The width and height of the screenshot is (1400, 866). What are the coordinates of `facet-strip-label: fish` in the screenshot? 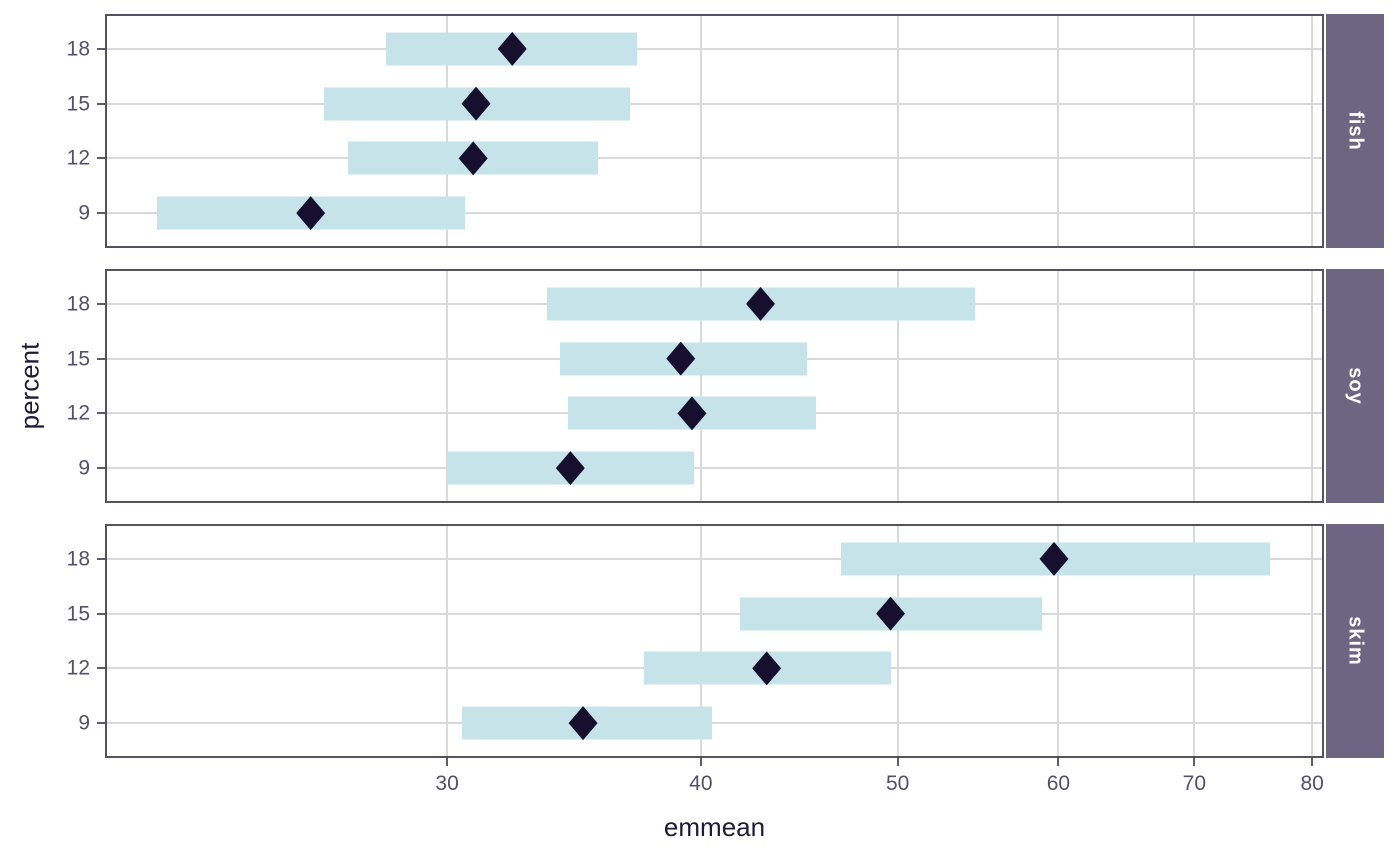 It's located at (1355, 131).